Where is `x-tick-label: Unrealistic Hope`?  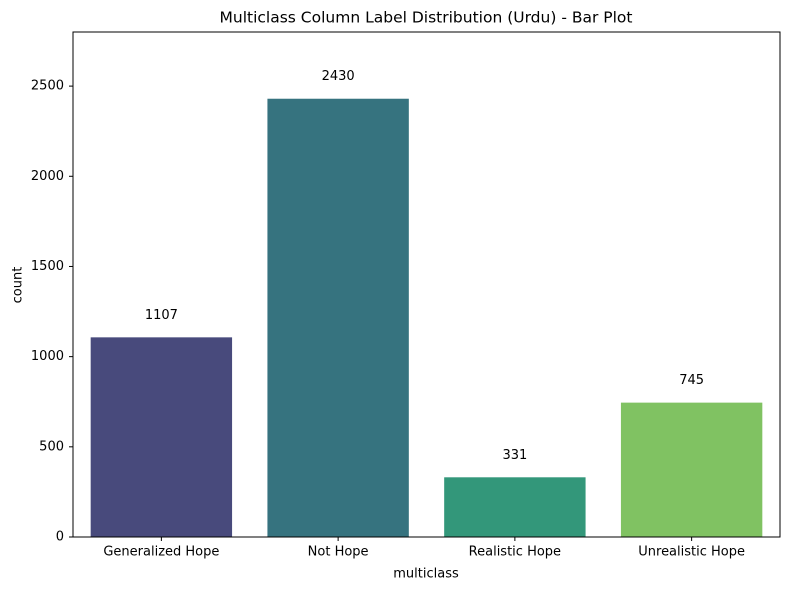
x-tick-label: Unrealistic Hope is located at coordinates (691, 552).